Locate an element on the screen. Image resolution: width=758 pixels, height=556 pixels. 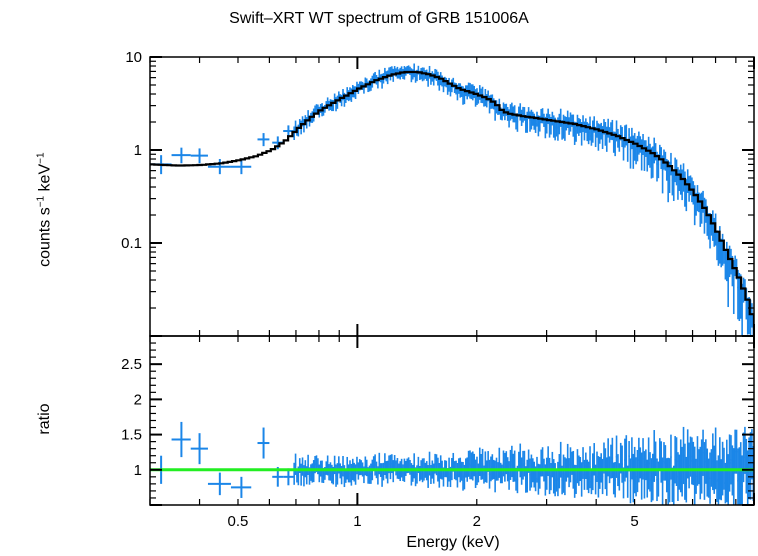
ratio-data-point is located at coordinates (263, 443).